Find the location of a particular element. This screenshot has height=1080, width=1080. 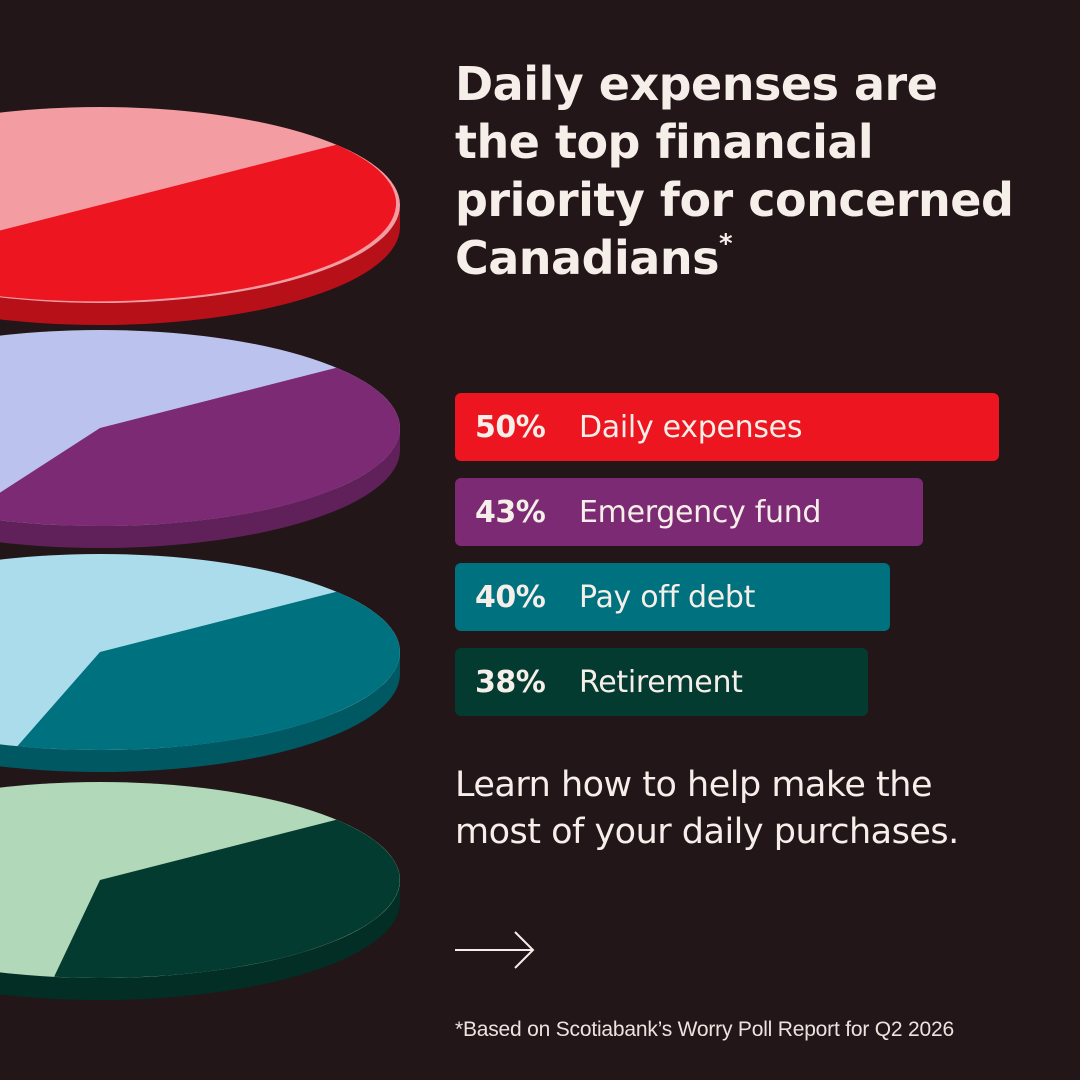

headline-footnote-marker: * is located at coordinates (725, 244).